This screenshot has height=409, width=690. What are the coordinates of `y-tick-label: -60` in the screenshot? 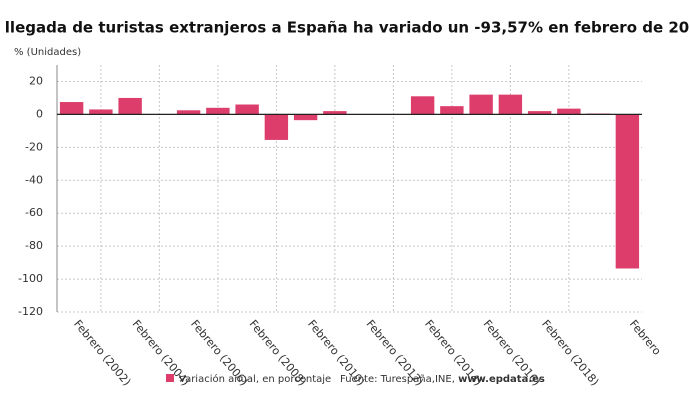 It's located at (34, 212).